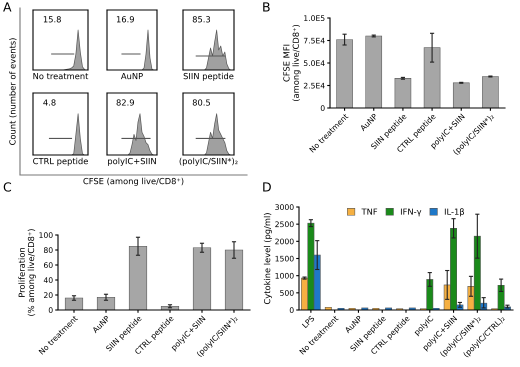  I want to click on y-axis-title: Cytokine level (pg/ml), so click(268, 258).